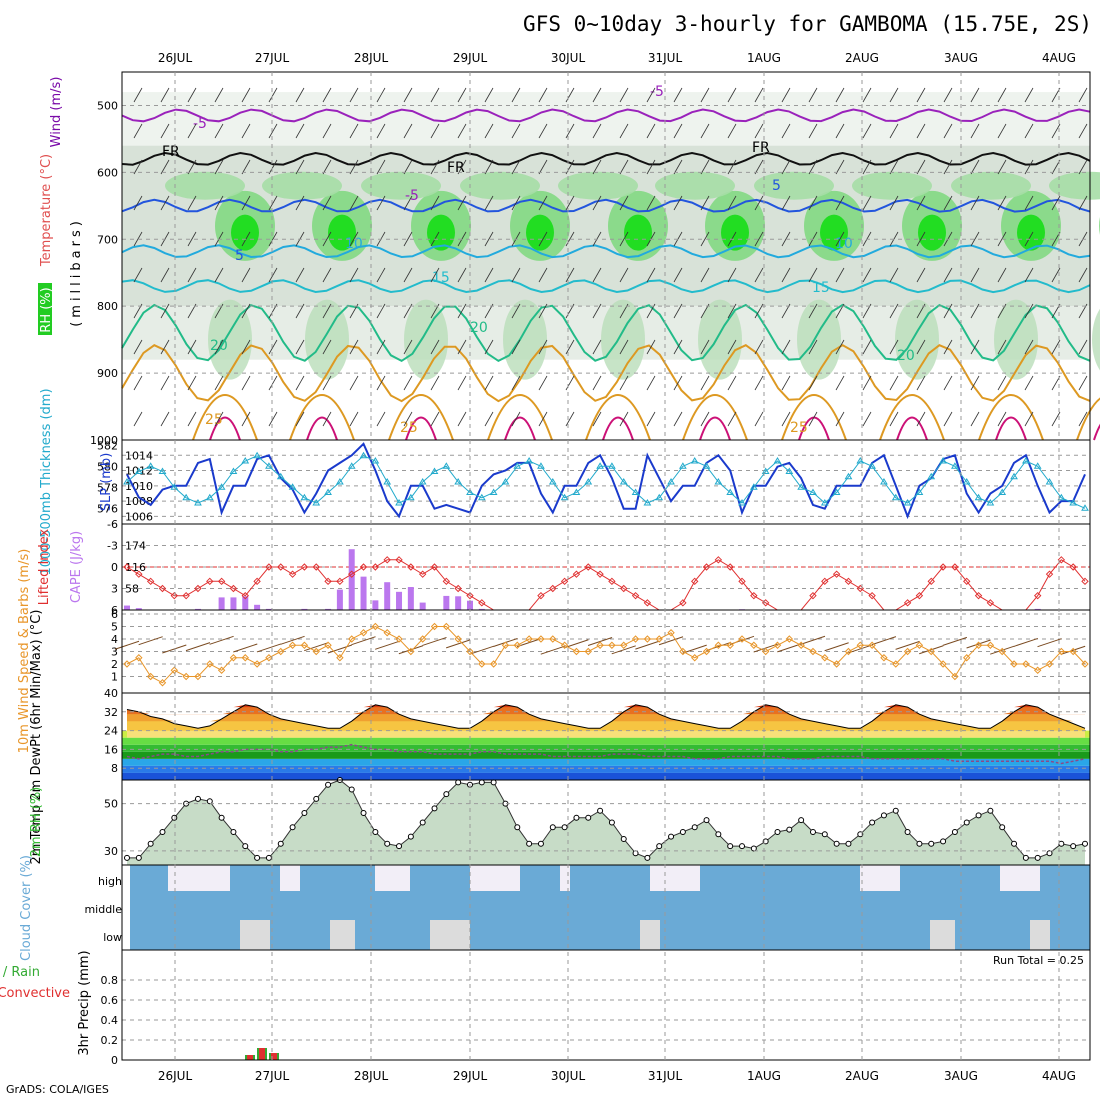 The height and width of the screenshot is (1100, 1100). Describe the element at coordinates (606, 482) in the screenshot. I see `thickness-line` at that location.